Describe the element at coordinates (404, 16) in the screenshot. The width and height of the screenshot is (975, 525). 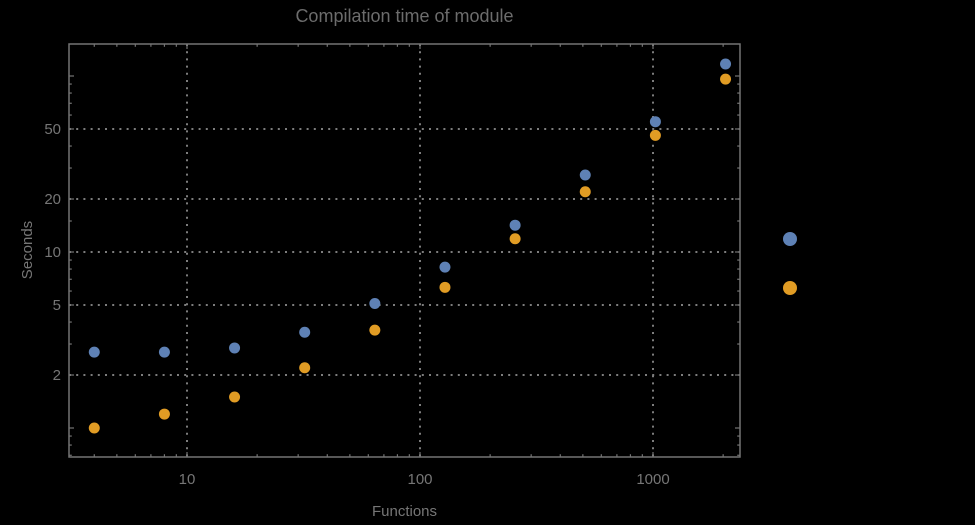
I see `chart-title: Compilation time of module` at that location.